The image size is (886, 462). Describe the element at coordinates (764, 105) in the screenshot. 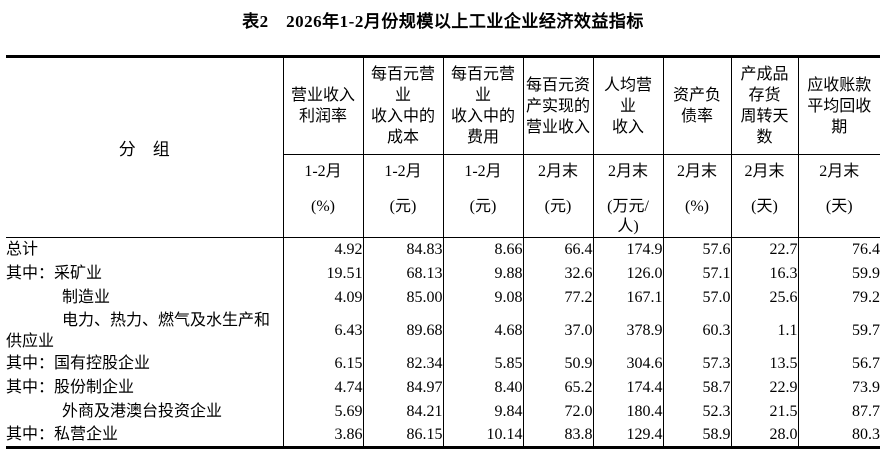

I see `column-header-inventory-turnover: 产成品 存货 周转天 数` at that location.